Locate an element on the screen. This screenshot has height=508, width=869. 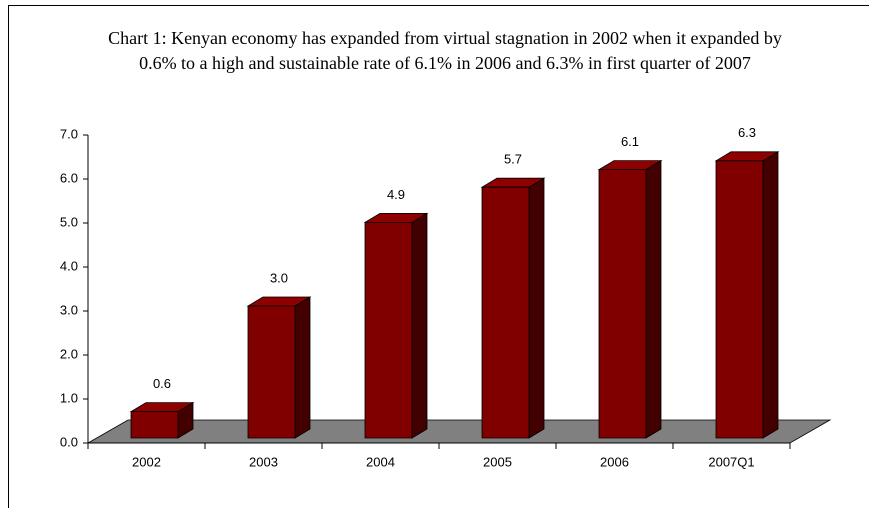
value-label: 6.3 is located at coordinates (747, 132).